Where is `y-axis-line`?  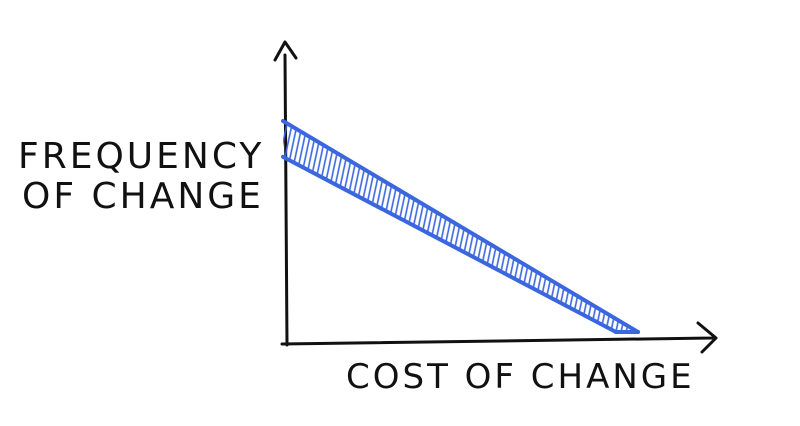
y-axis-line is located at coordinates (285, 193).